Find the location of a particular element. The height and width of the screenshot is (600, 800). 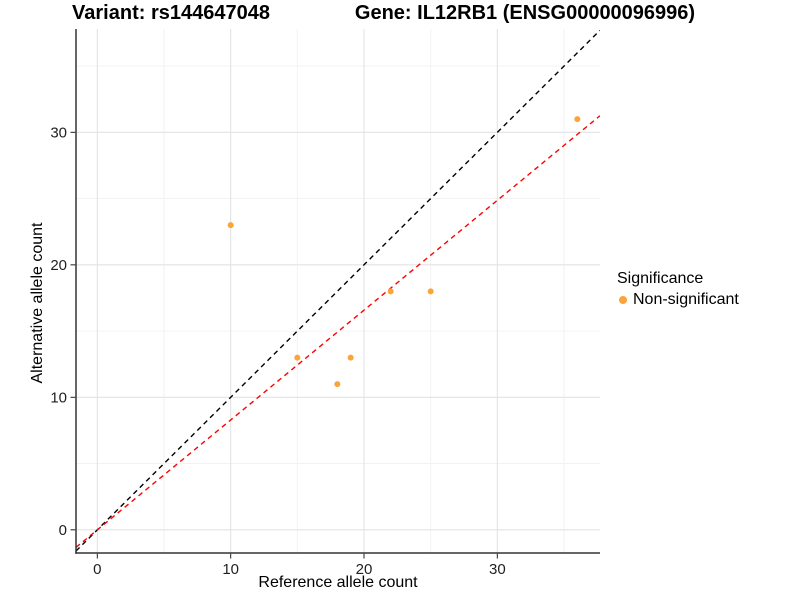

y-tick-label: 30 is located at coordinates (58, 132).